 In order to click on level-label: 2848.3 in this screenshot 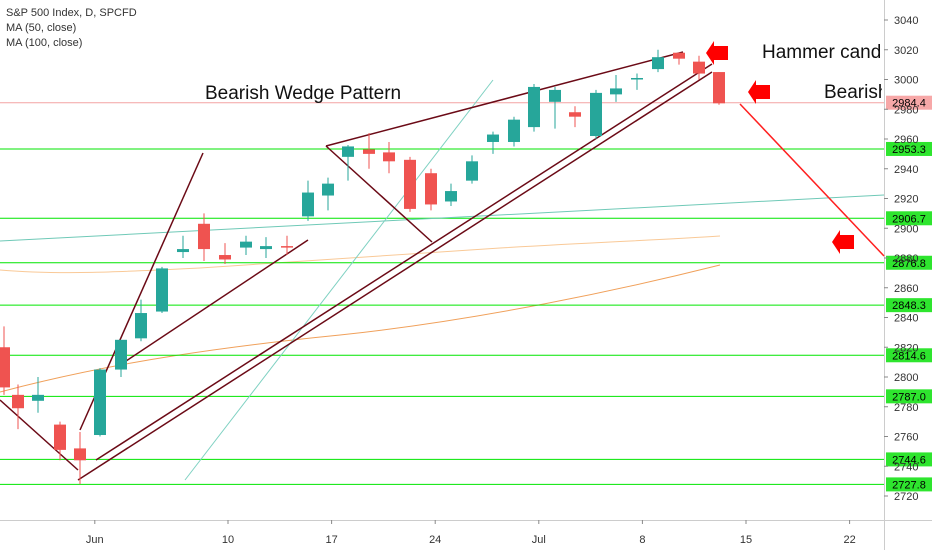, I will do `click(909, 306)`.